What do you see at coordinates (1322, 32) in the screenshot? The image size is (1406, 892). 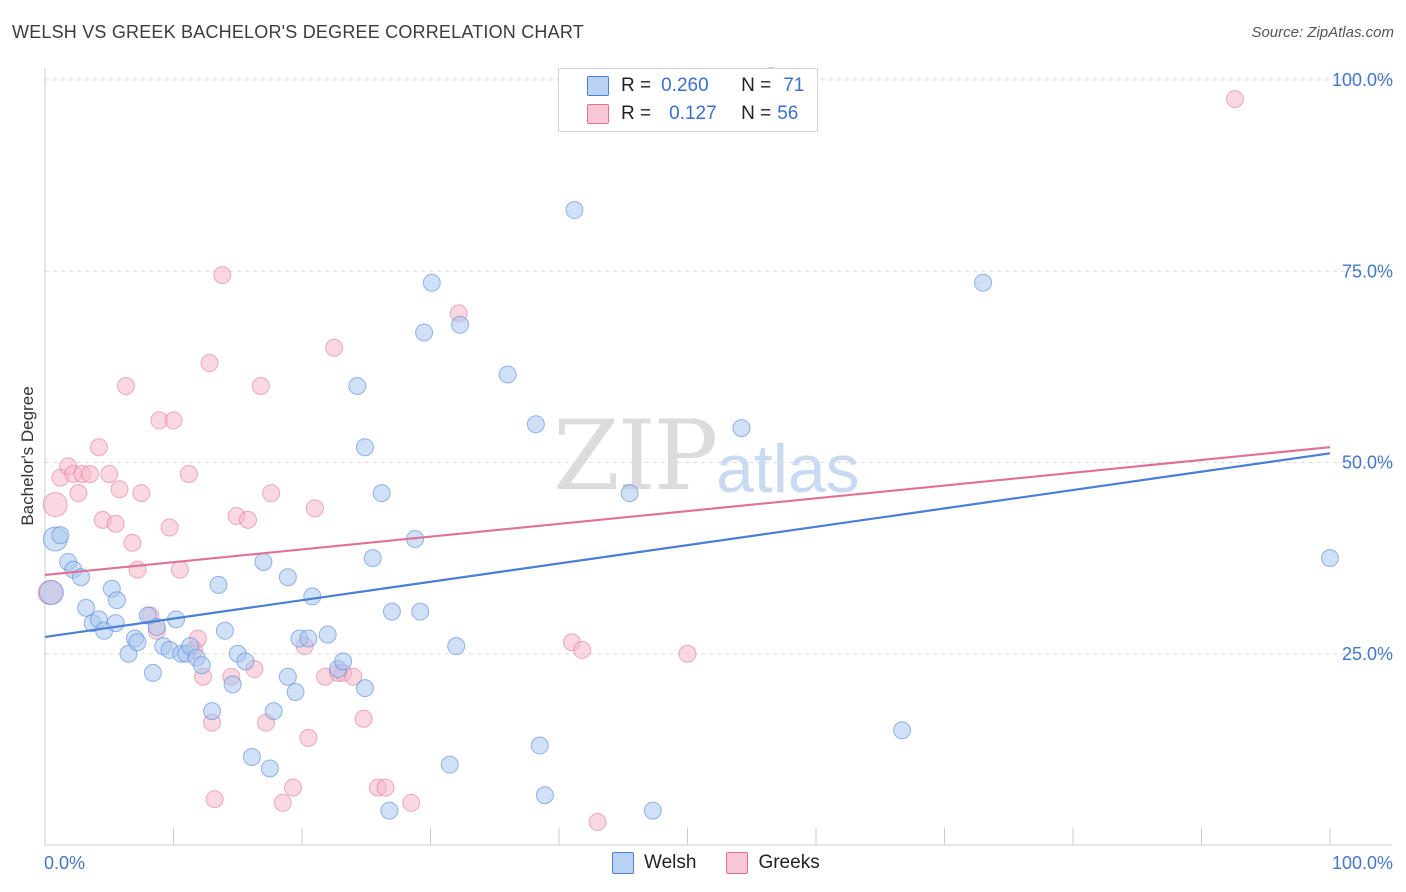 I see `source-label: Source: ZipAtlas.com` at bounding box center [1322, 32].